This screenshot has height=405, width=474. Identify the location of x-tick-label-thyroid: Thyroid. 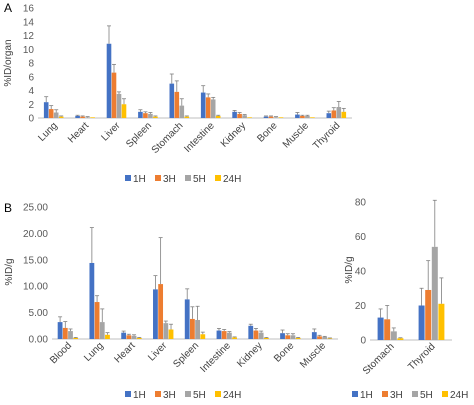
(421, 356).